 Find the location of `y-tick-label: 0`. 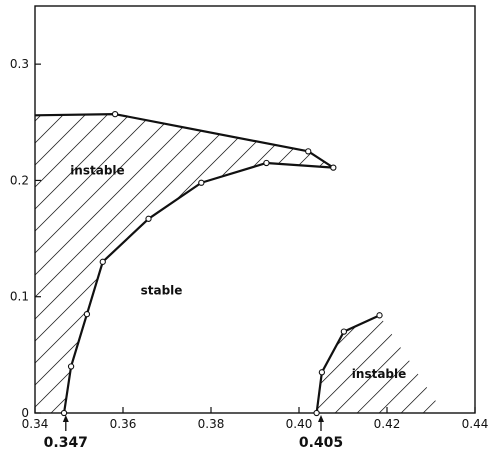

y-tick-label: 0 is located at coordinates (25, 413).